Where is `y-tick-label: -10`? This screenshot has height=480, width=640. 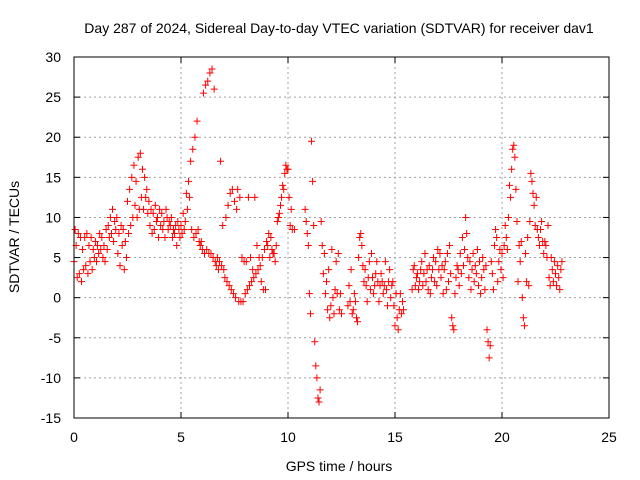
y-tick-label: -10 is located at coordinates (51, 378).